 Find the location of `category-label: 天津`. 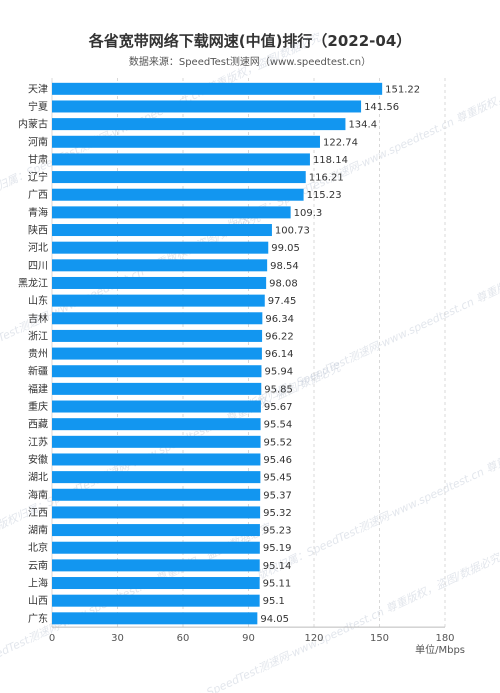

category-label: 天津 is located at coordinates (38, 89).